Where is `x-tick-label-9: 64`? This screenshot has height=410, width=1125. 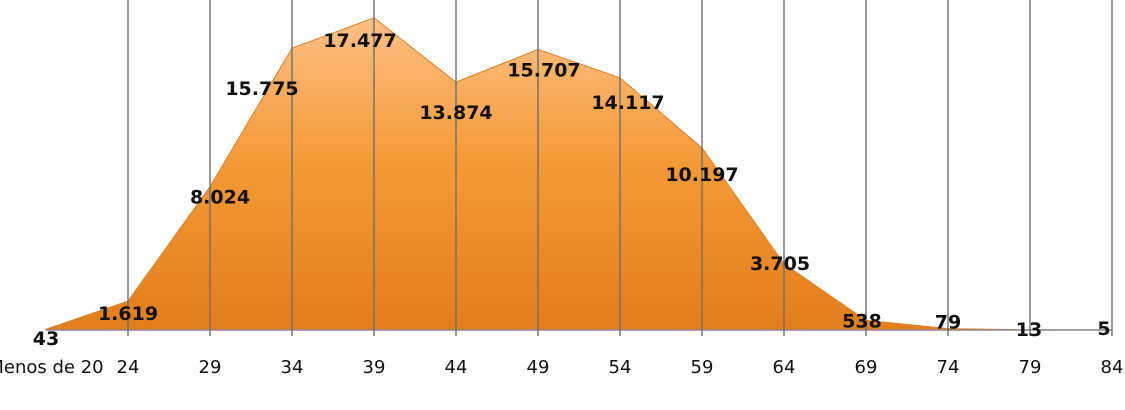
x-tick-label-9: 64 is located at coordinates (784, 367).